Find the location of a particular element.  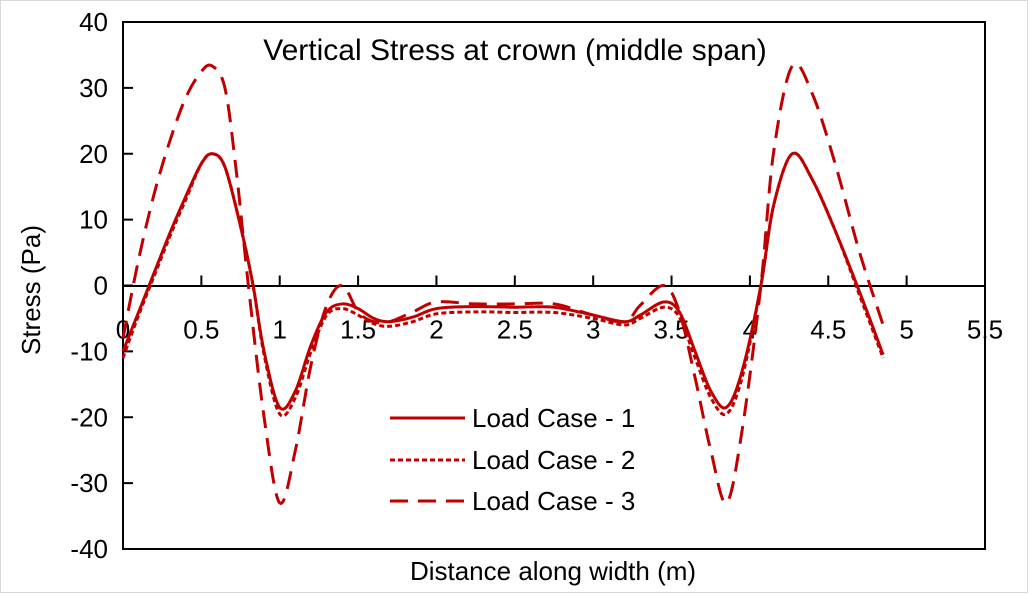

x-tick-label: 5.5 is located at coordinates (985, 330).